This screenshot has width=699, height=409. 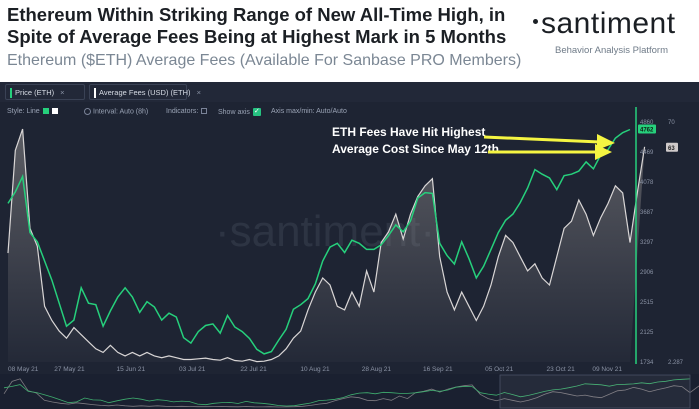 I want to click on tab-average-fees: Average Fees (USD) (ETH) ×, so click(x=145, y=92).